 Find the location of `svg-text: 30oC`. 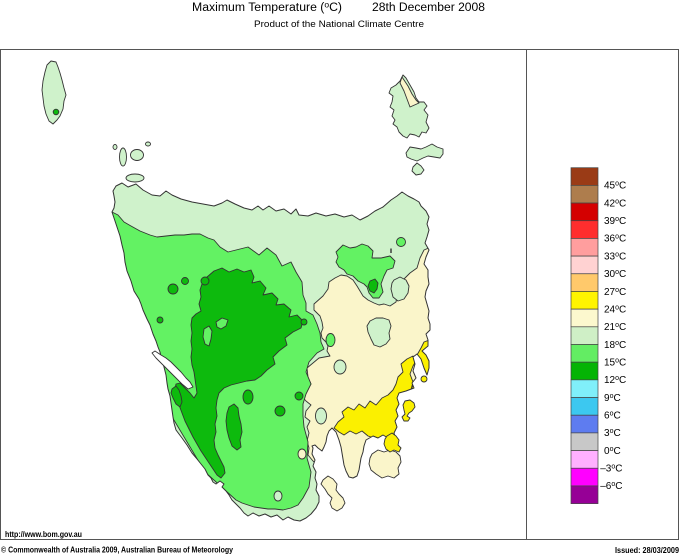

svg-text: 30oC is located at coordinates (615, 274).